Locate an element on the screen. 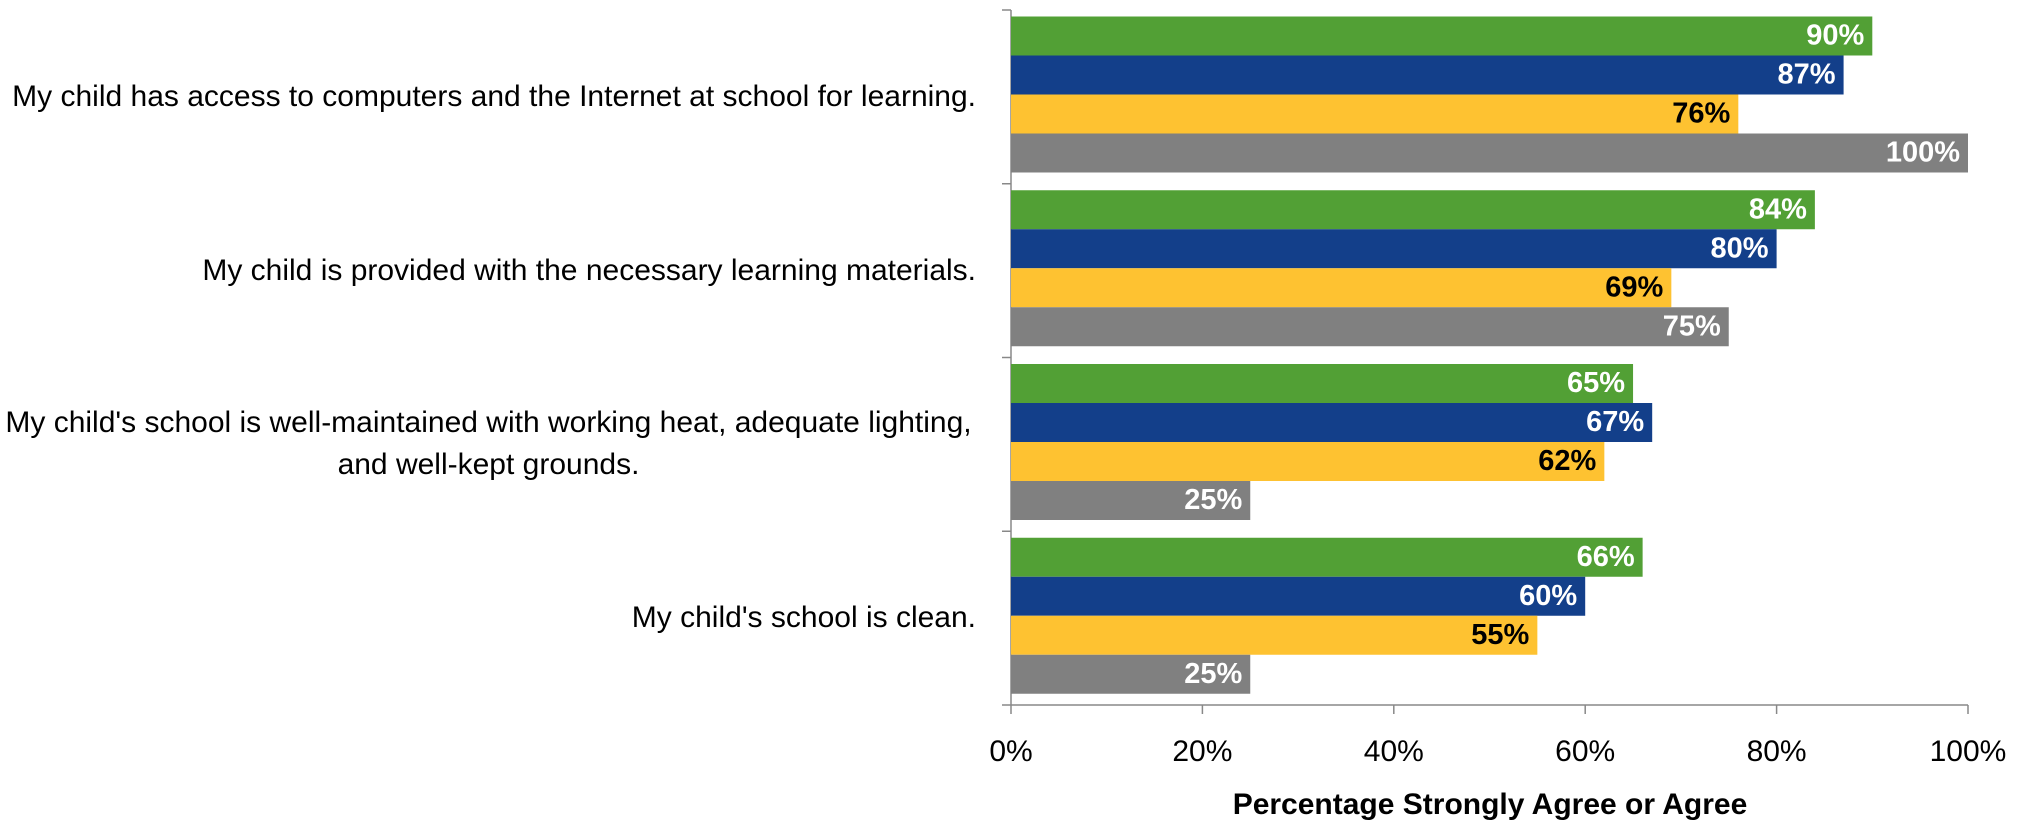 This screenshot has width=2028, height=825. value-label: 62% is located at coordinates (1567, 461).